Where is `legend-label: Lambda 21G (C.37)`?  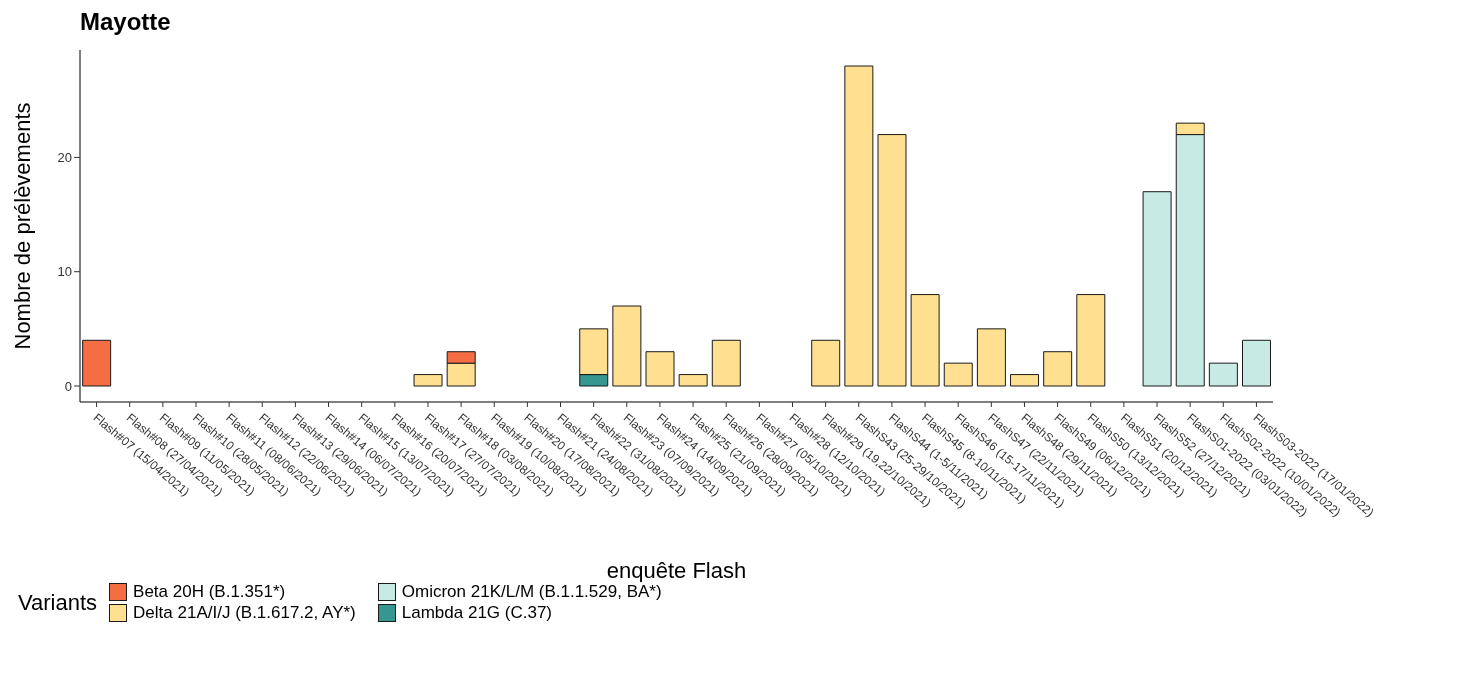 legend-label: Lambda 21G (C.37) is located at coordinates (477, 613).